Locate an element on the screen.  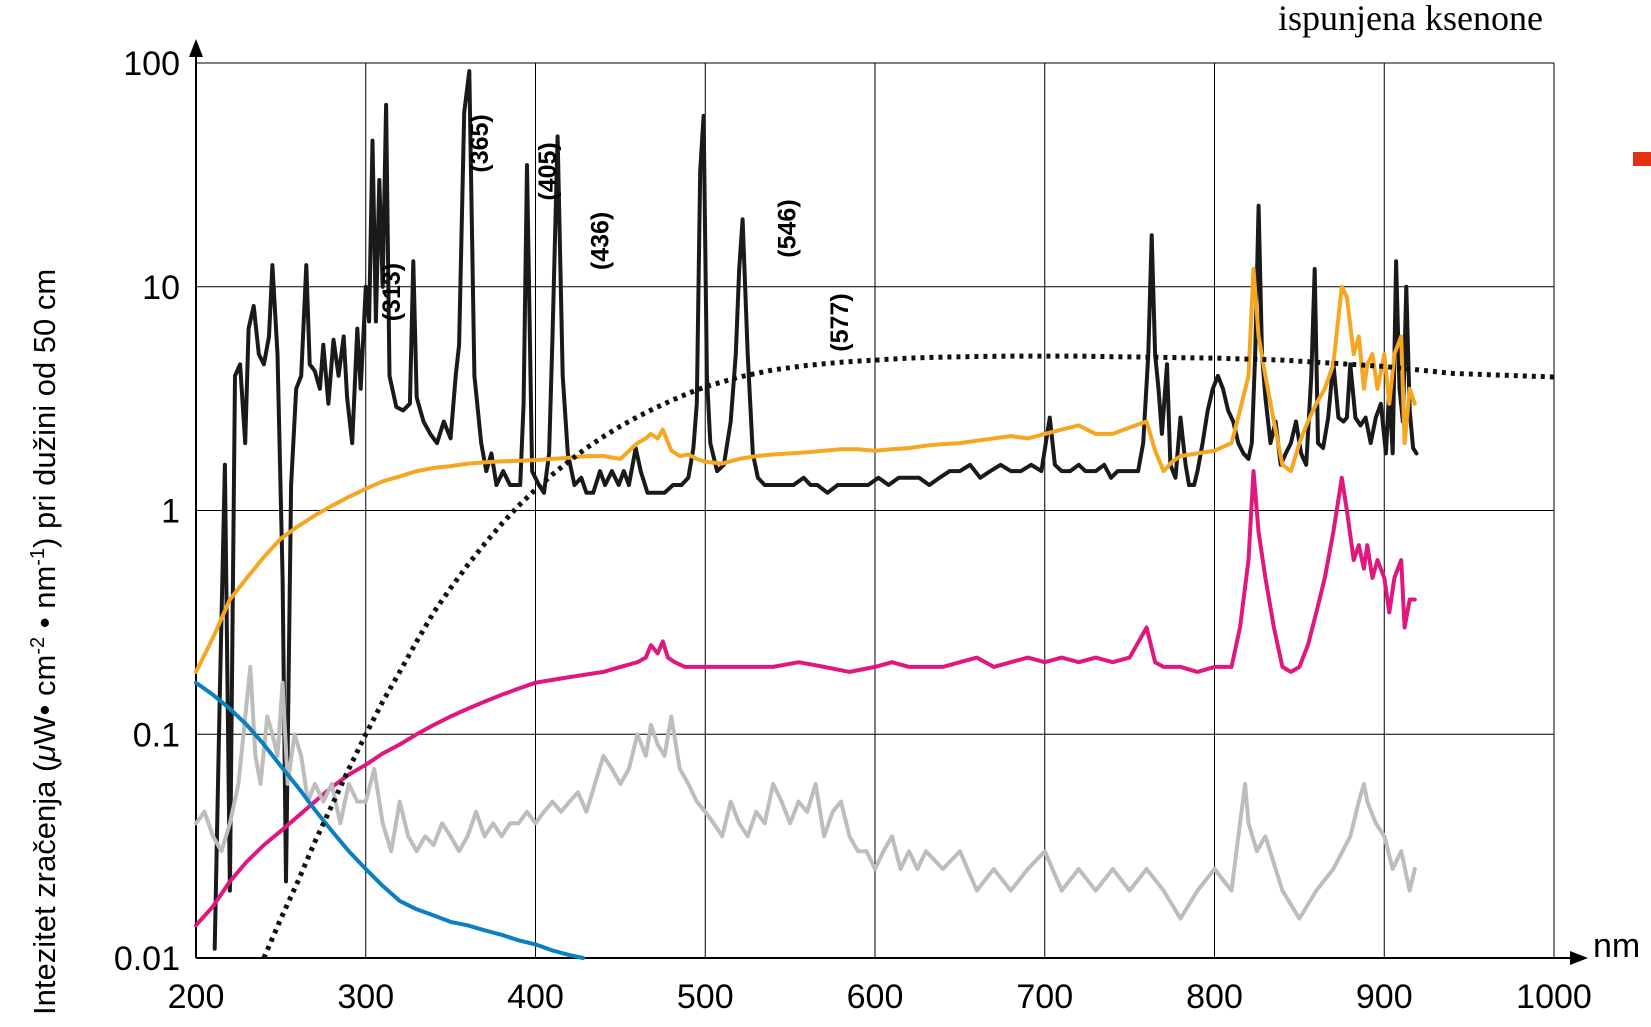
y-label-text: Intezitet zračenja ( is located at coordinates (44, 888).